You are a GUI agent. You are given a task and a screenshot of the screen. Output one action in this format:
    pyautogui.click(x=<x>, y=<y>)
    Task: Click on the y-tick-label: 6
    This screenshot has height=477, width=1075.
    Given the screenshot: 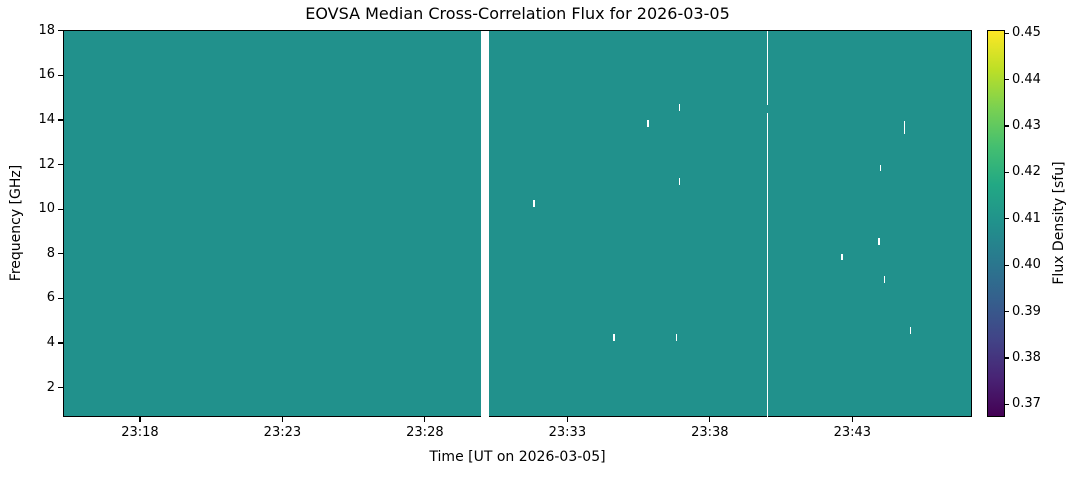 What is the action you would take?
    pyautogui.click(x=50, y=298)
    